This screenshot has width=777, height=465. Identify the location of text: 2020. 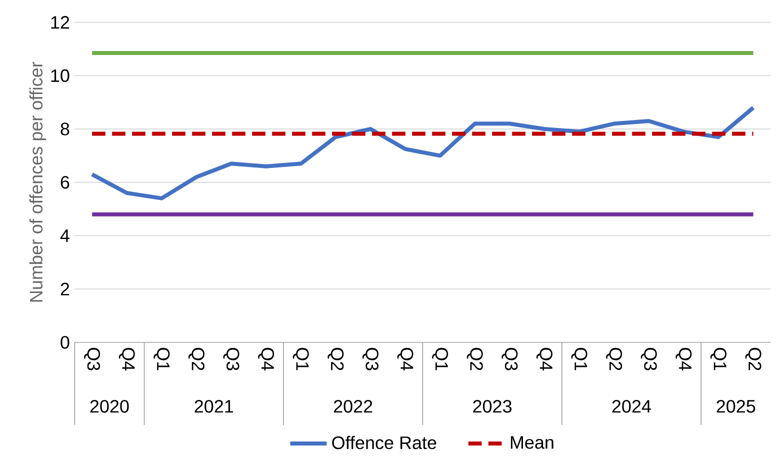
(109, 406).